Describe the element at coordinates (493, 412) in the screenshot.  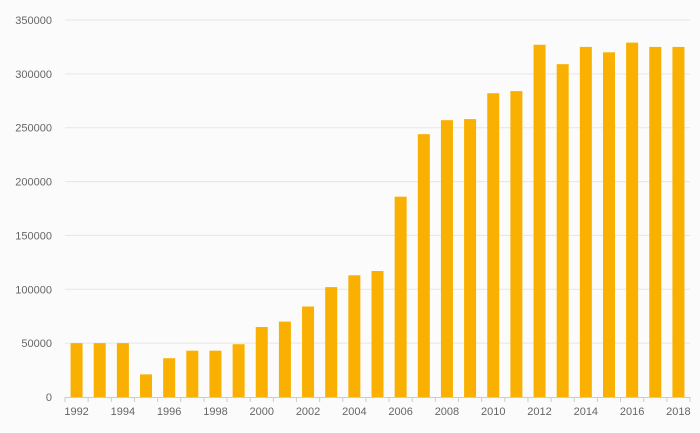
I see `x-tick-label: 2010` at that location.